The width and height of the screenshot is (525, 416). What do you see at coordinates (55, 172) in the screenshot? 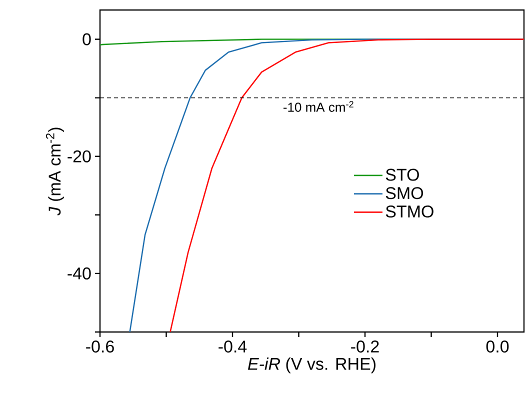
I see `y-axis-title: J (mA cm$^{-2}$)` at bounding box center [55, 172].